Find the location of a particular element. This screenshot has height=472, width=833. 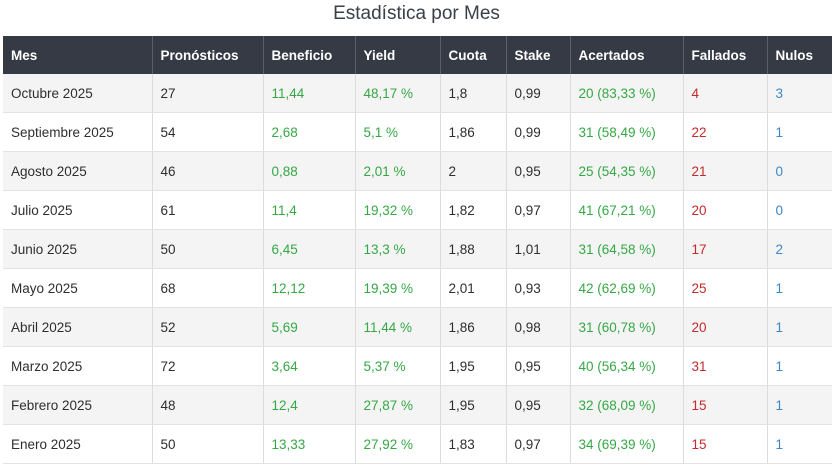

cell-yield: 5,37 % is located at coordinates (398, 366).